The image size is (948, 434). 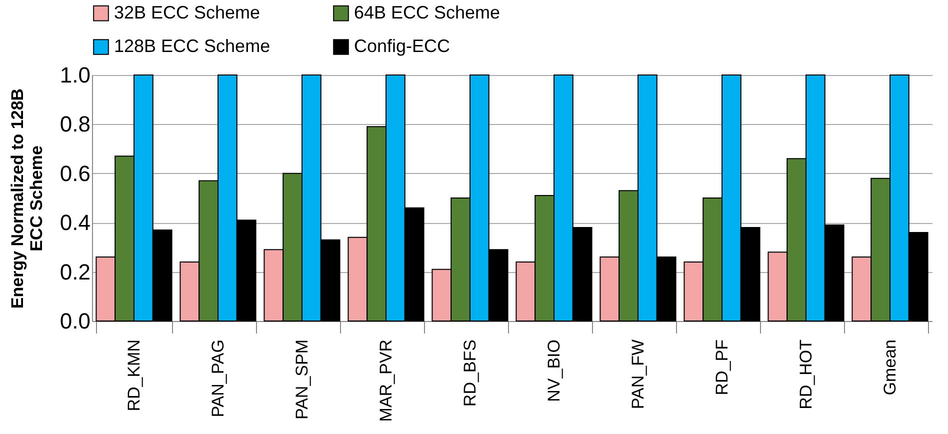 What do you see at coordinates (890, 368) in the screenshot?
I see `x-tick-label: Gmean` at bounding box center [890, 368].